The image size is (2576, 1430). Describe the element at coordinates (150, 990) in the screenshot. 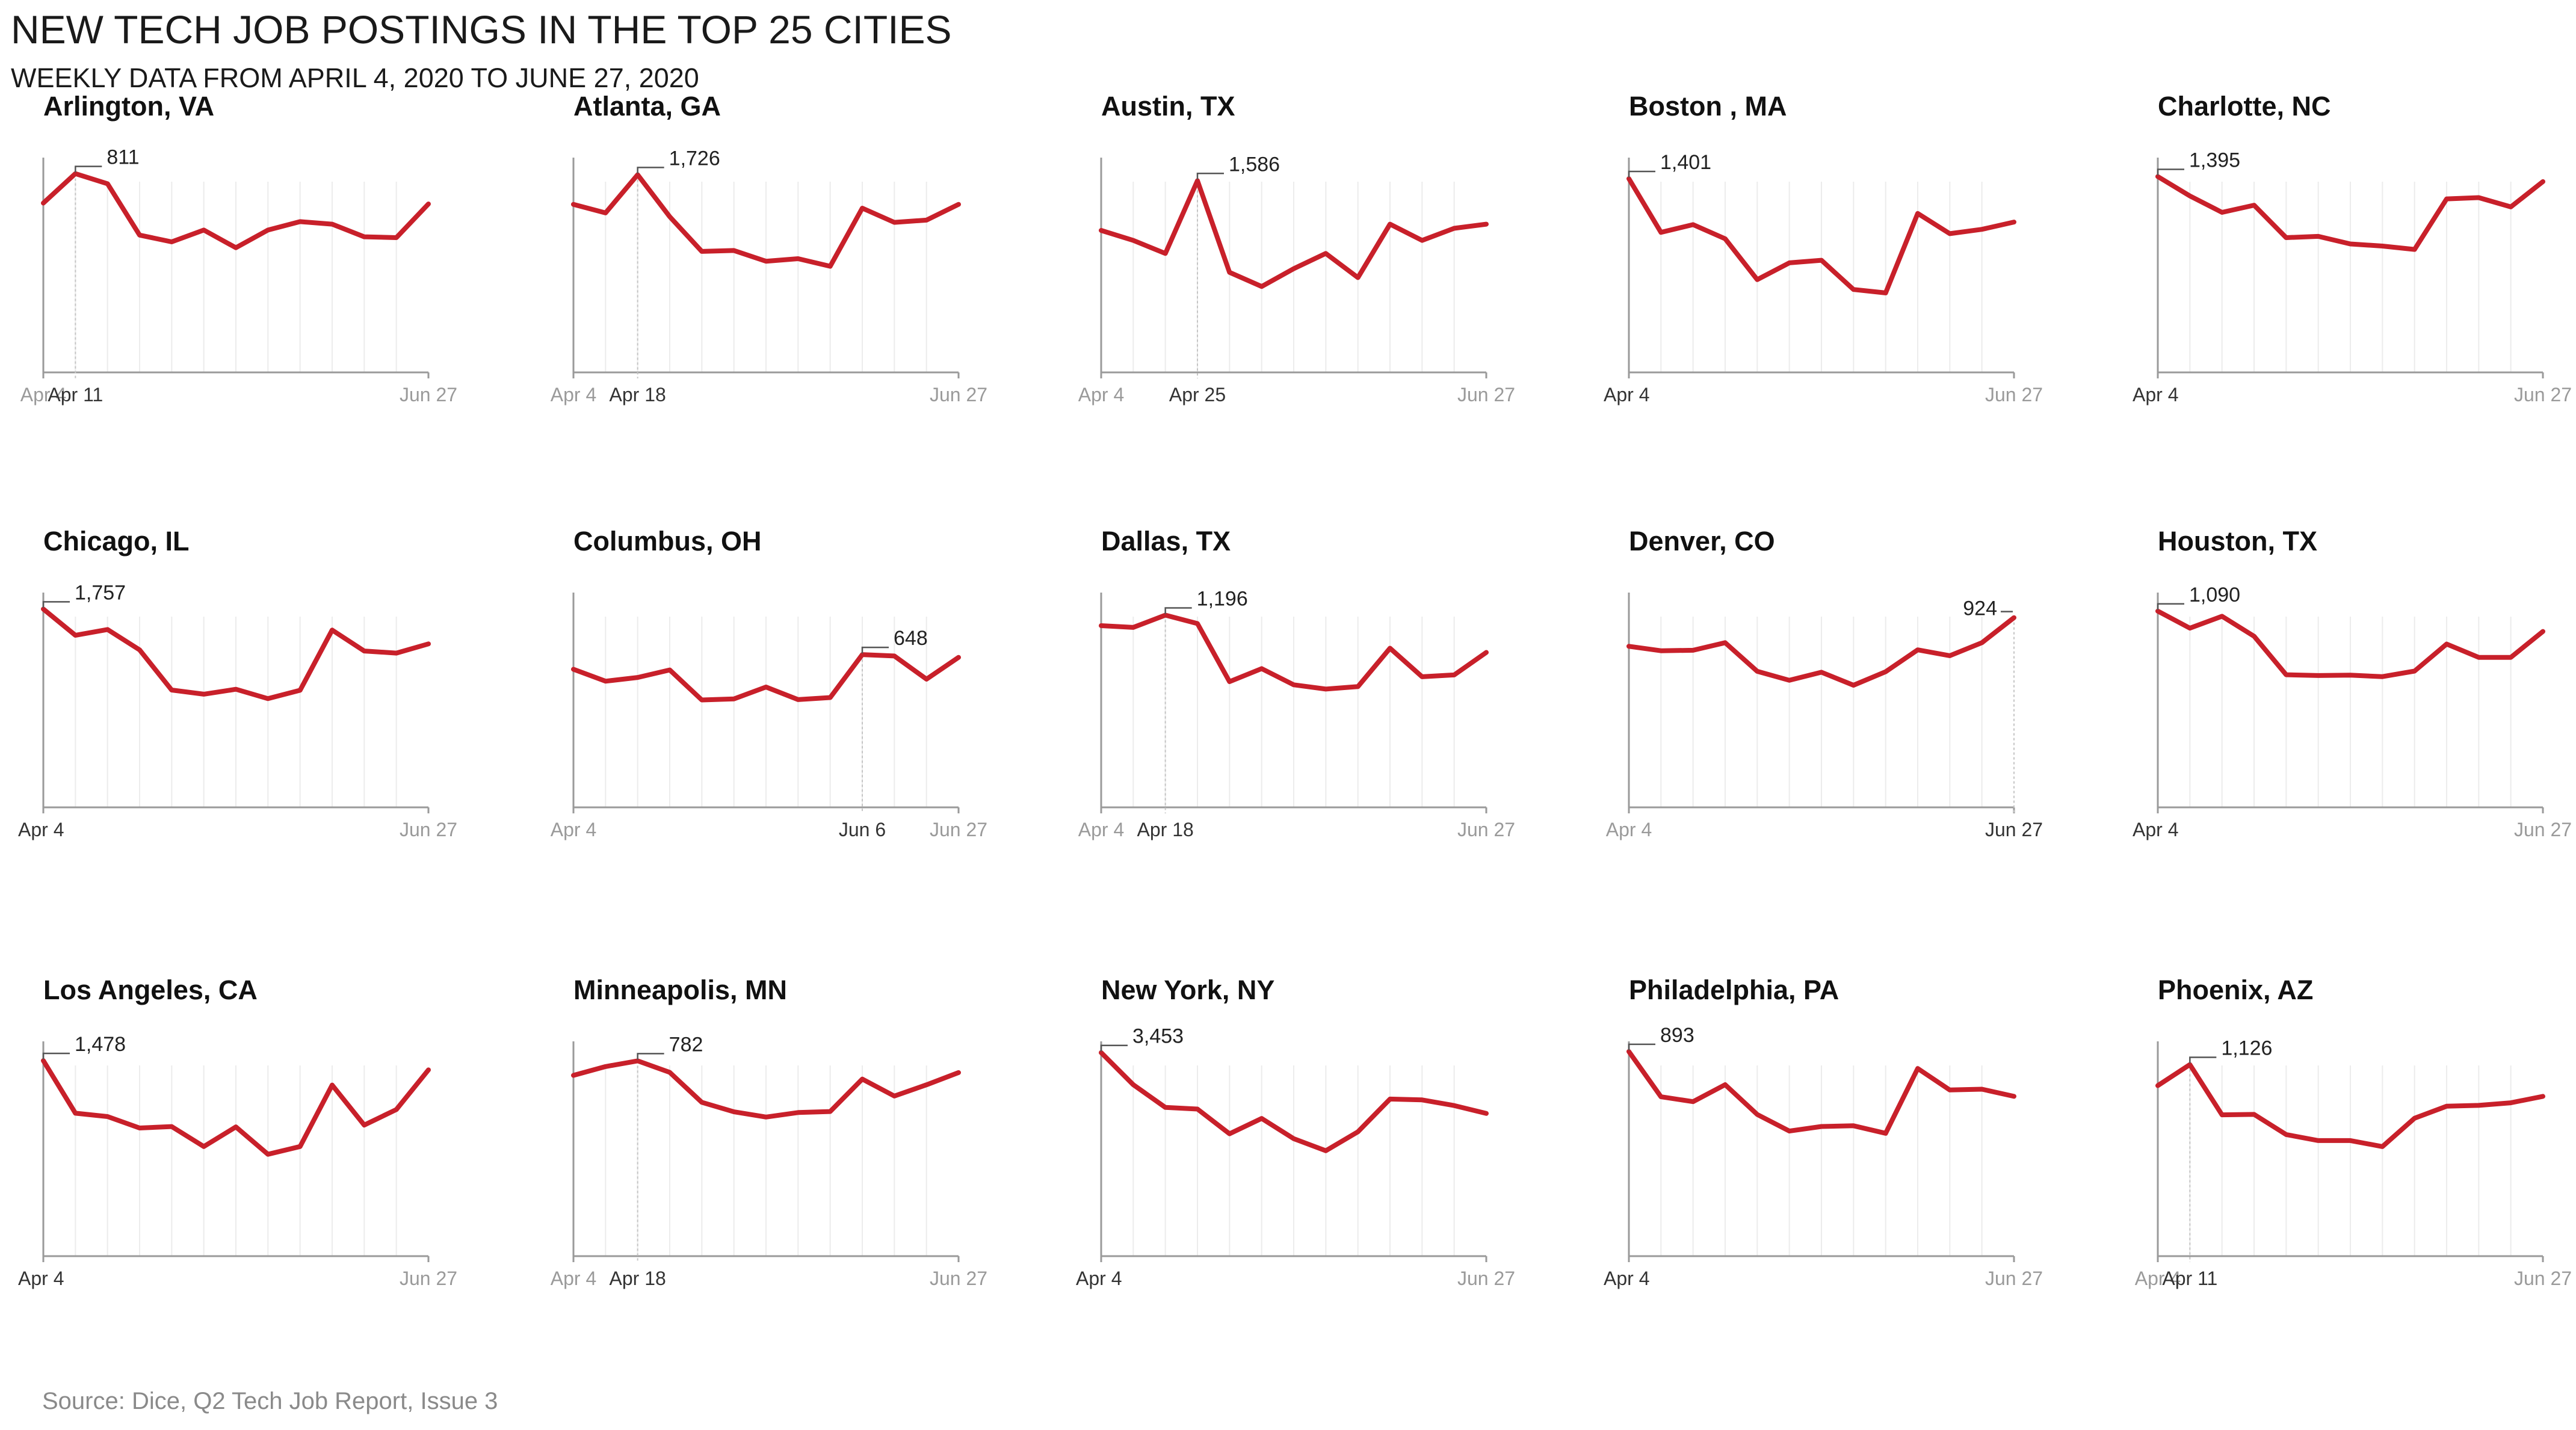

I see `city-chart-title: Los Angeles, CA` at that location.